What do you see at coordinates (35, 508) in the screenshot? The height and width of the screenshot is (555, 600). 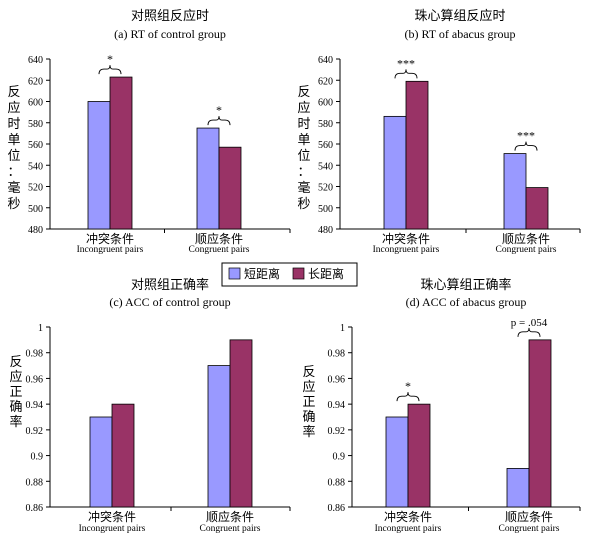 I see `y-tick-label: 0.86` at bounding box center [35, 508].